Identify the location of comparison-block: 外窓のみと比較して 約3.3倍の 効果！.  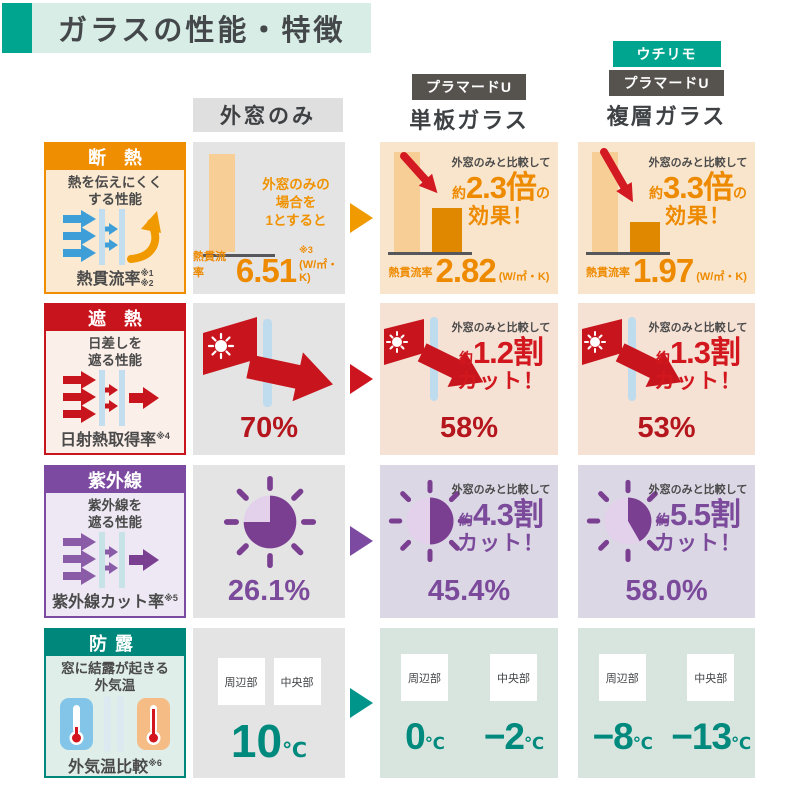
(698, 192).